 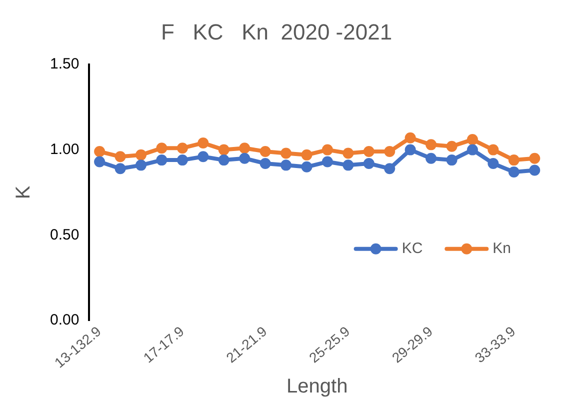 What do you see at coordinates (65, 320) in the screenshot?
I see `y-tick-label: 0.00` at bounding box center [65, 320].